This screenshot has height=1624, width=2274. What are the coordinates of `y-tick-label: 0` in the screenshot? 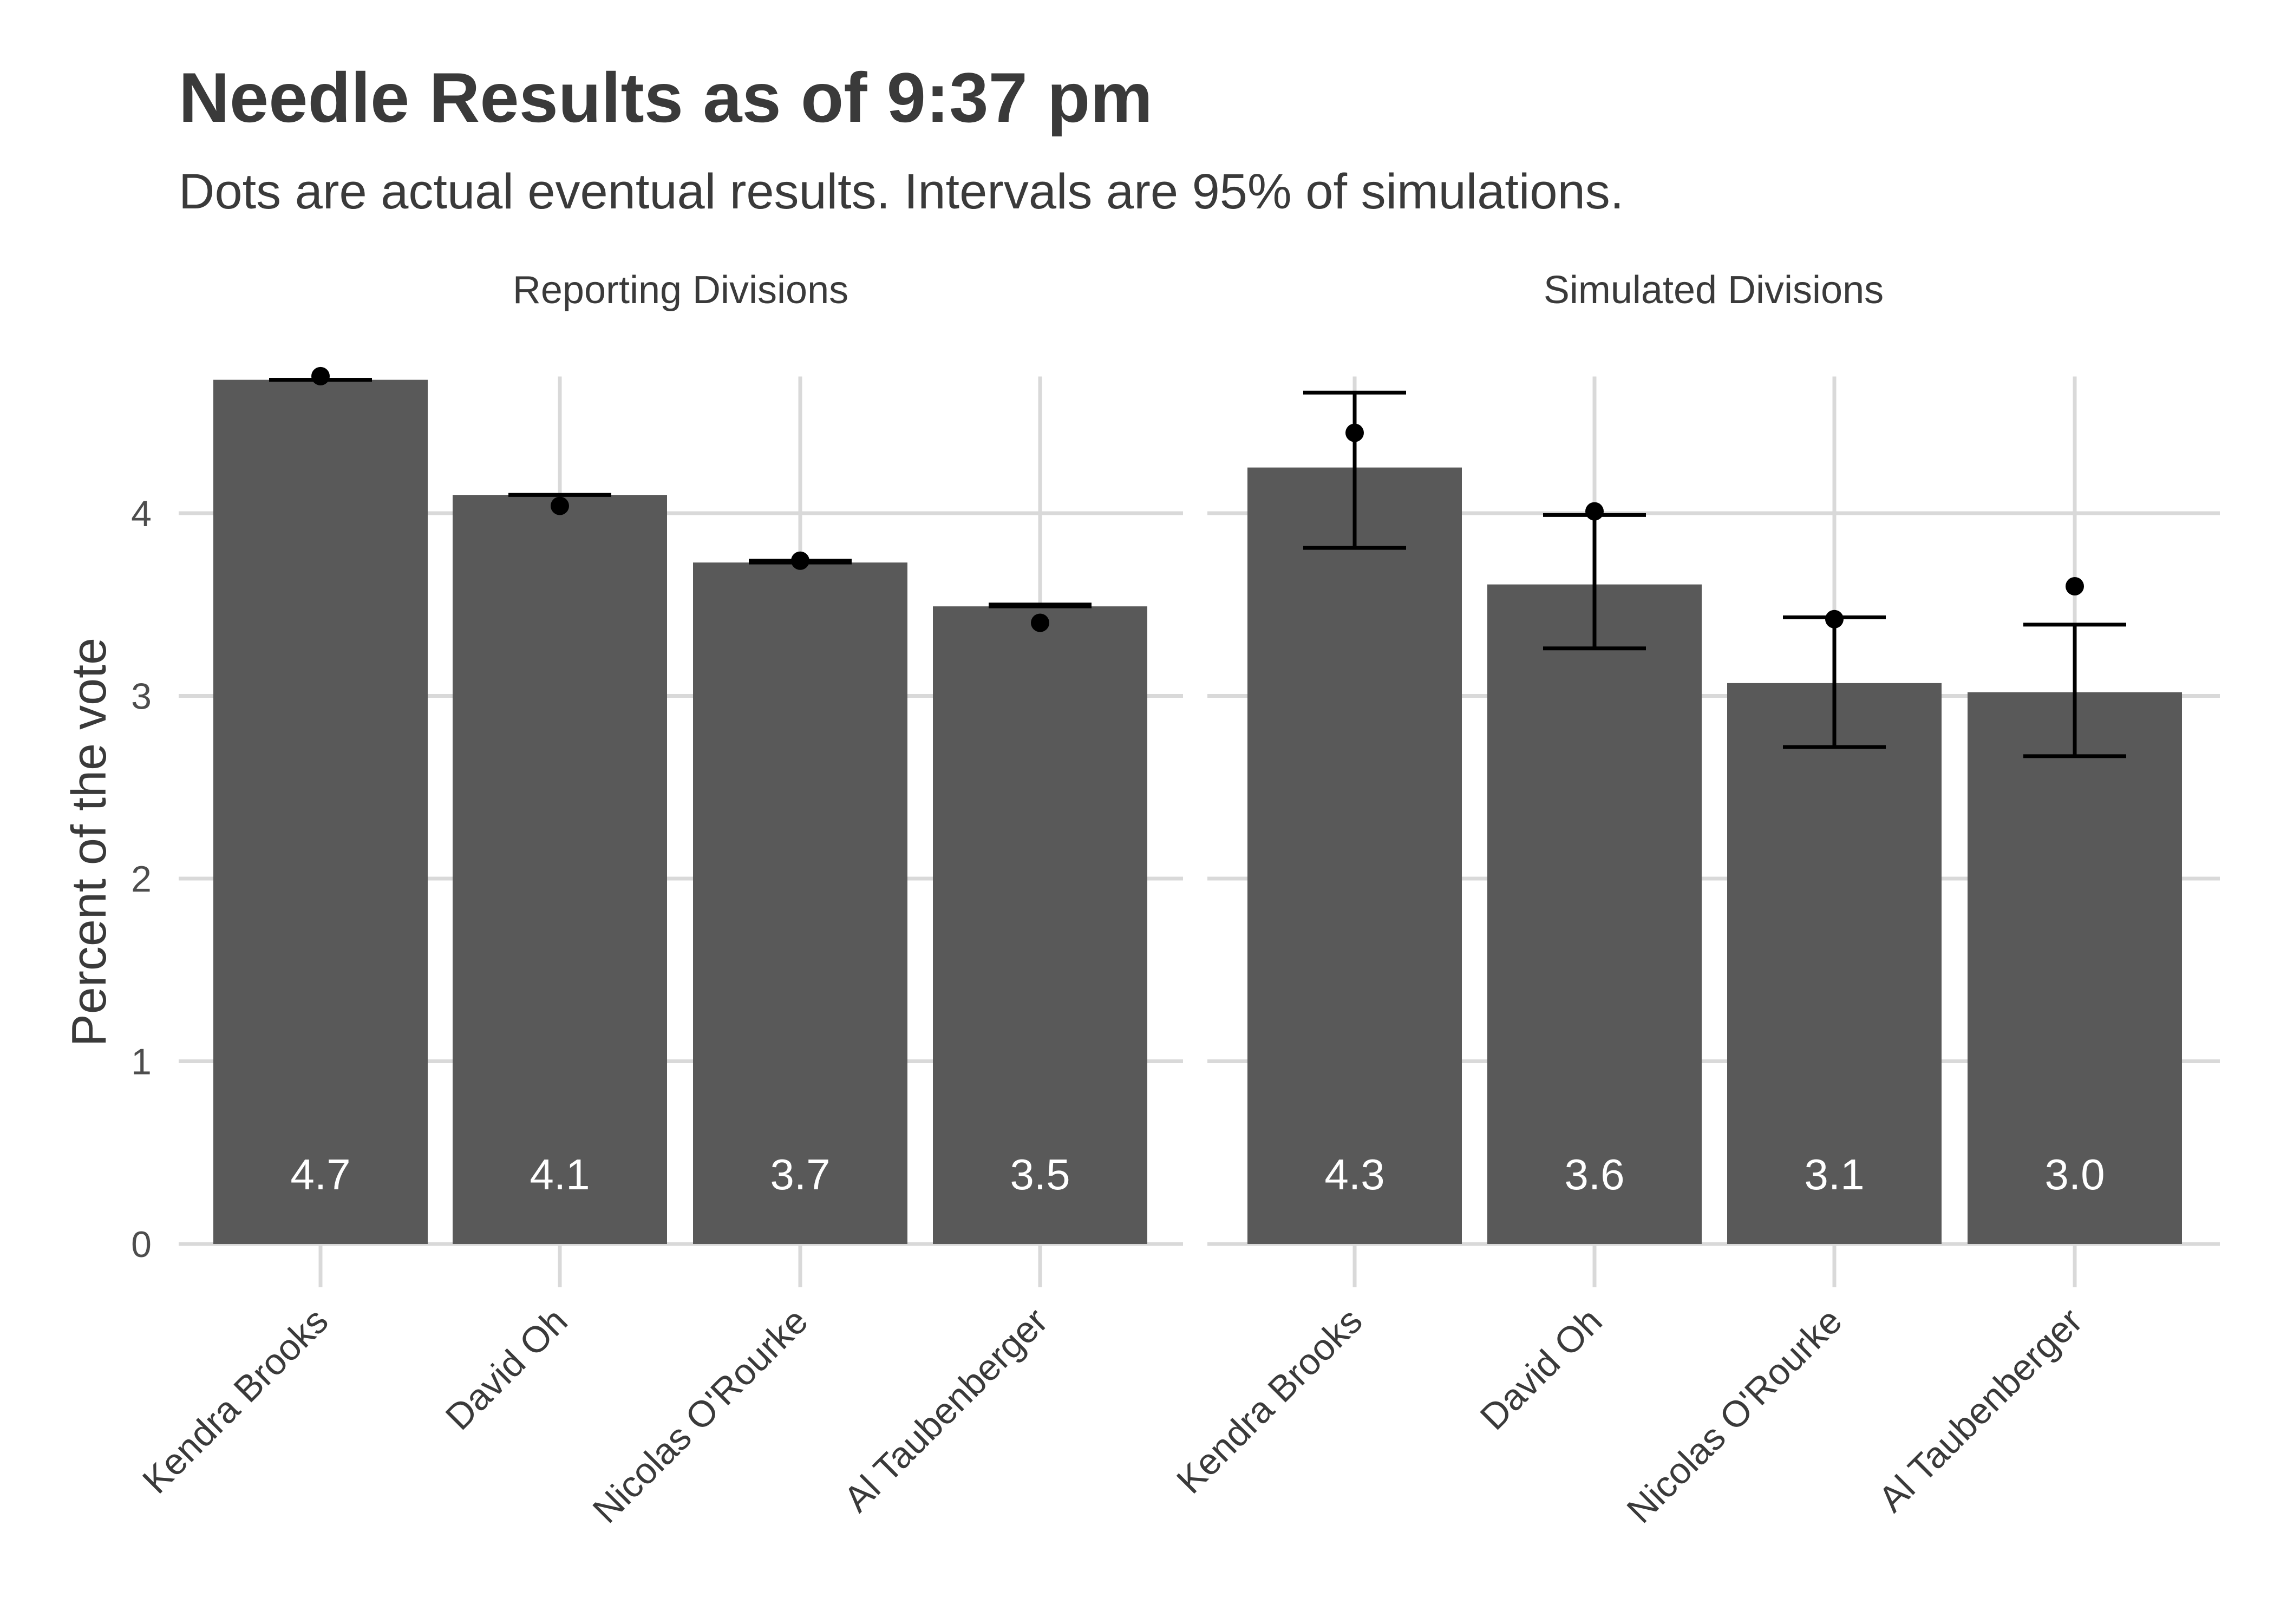 It's located at (142, 1244).